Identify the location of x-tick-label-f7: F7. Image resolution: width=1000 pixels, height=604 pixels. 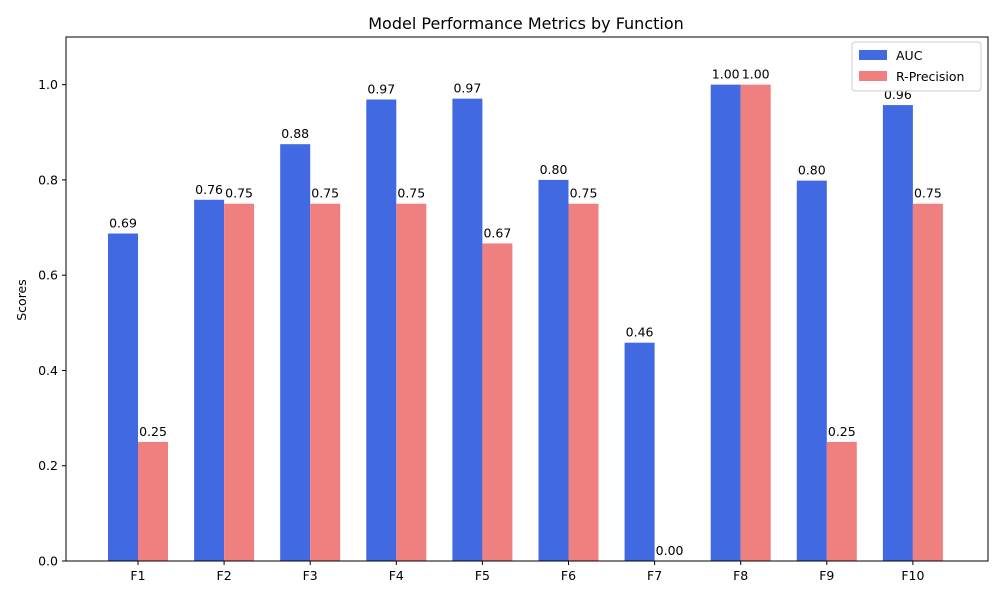
(654, 575).